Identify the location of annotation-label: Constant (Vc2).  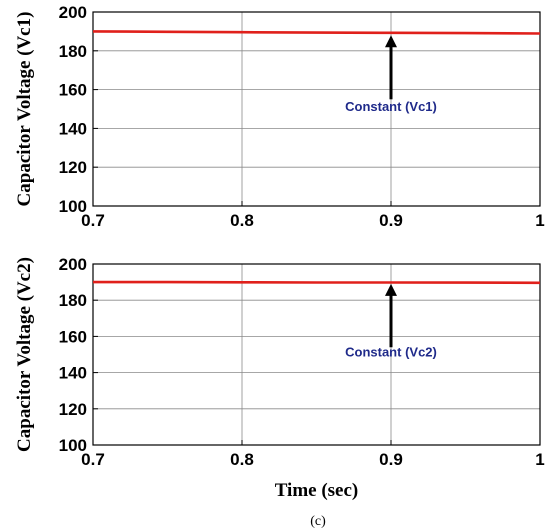
(391, 351).